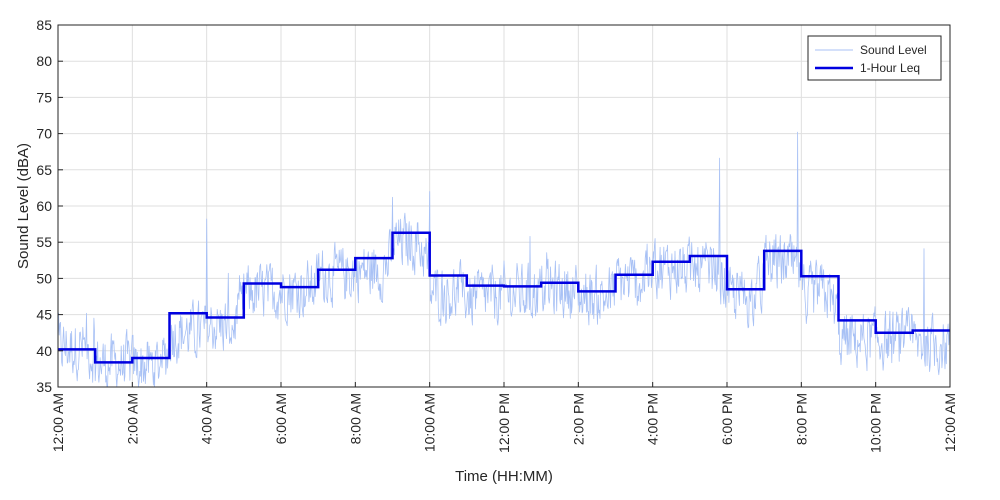  What do you see at coordinates (44, 97) in the screenshot?
I see `y-tick-label: 75` at bounding box center [44, 97].